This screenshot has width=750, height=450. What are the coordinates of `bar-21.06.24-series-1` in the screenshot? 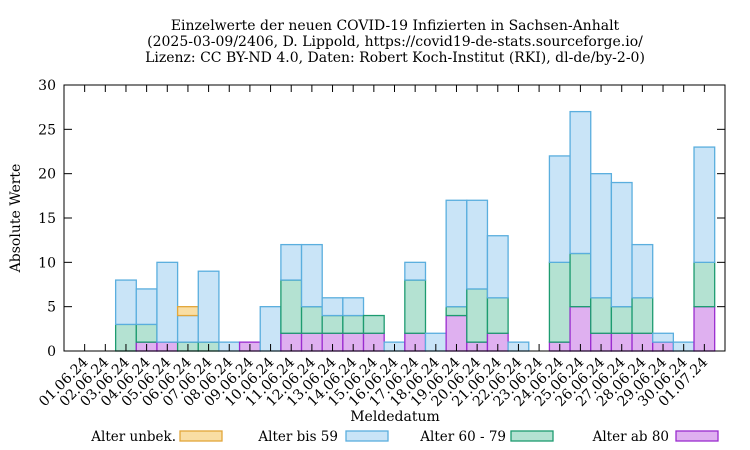 It's located at (497, 267).